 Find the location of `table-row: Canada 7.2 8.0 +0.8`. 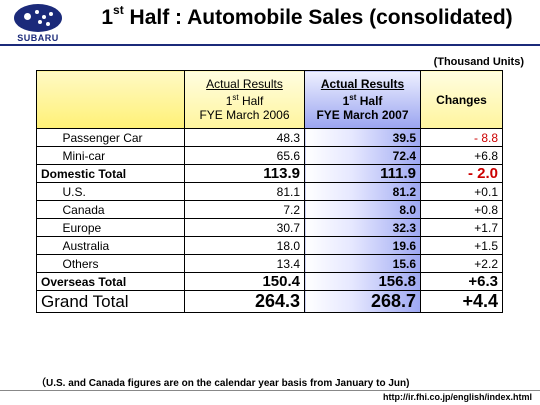

table-row: Canada 7.2 8.0 +0.8 is located at coordinates (269, 209).